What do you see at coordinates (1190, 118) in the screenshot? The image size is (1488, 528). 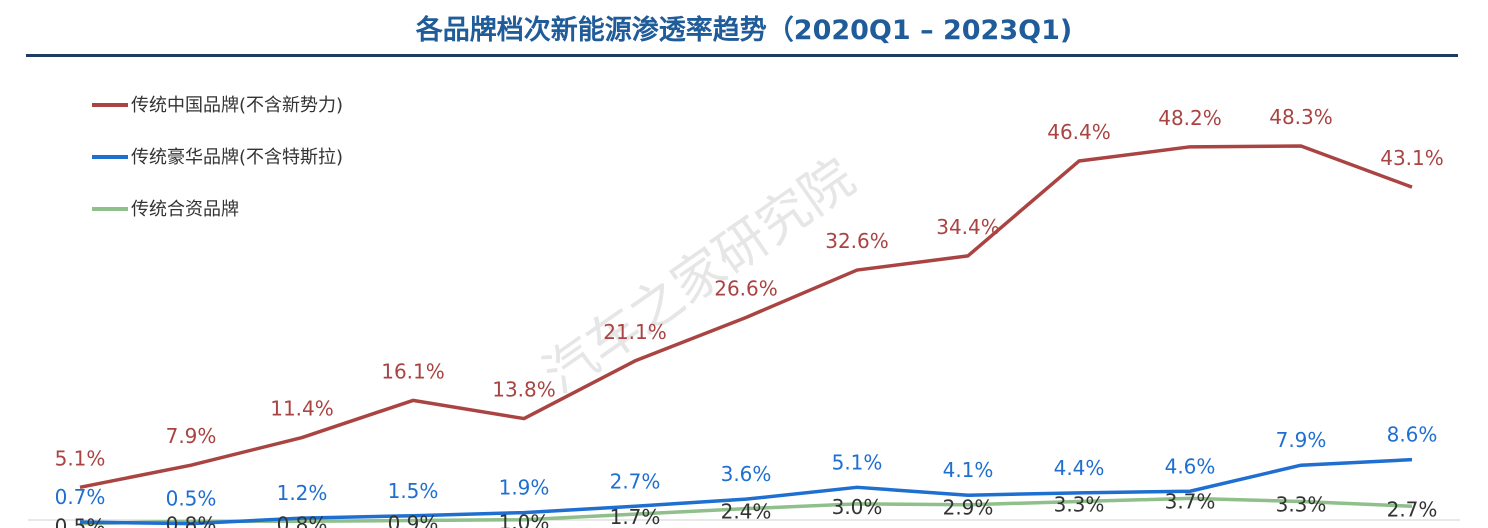 I see `data-label: 48.2%` at bounding box center [1190, 118].